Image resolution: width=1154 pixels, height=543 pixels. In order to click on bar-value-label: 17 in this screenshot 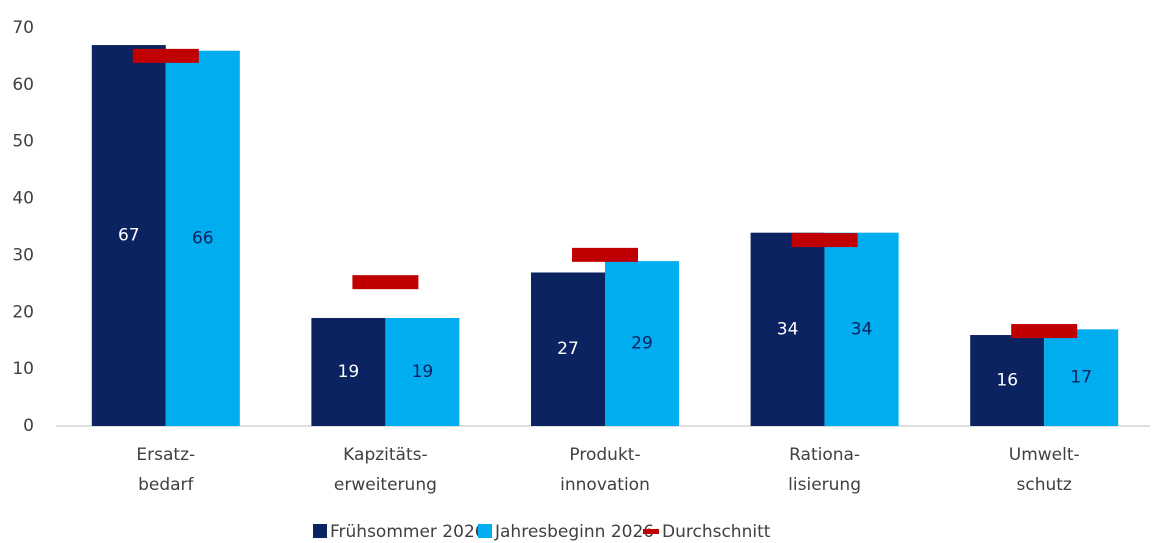, I will do `click(1081, 378)`.